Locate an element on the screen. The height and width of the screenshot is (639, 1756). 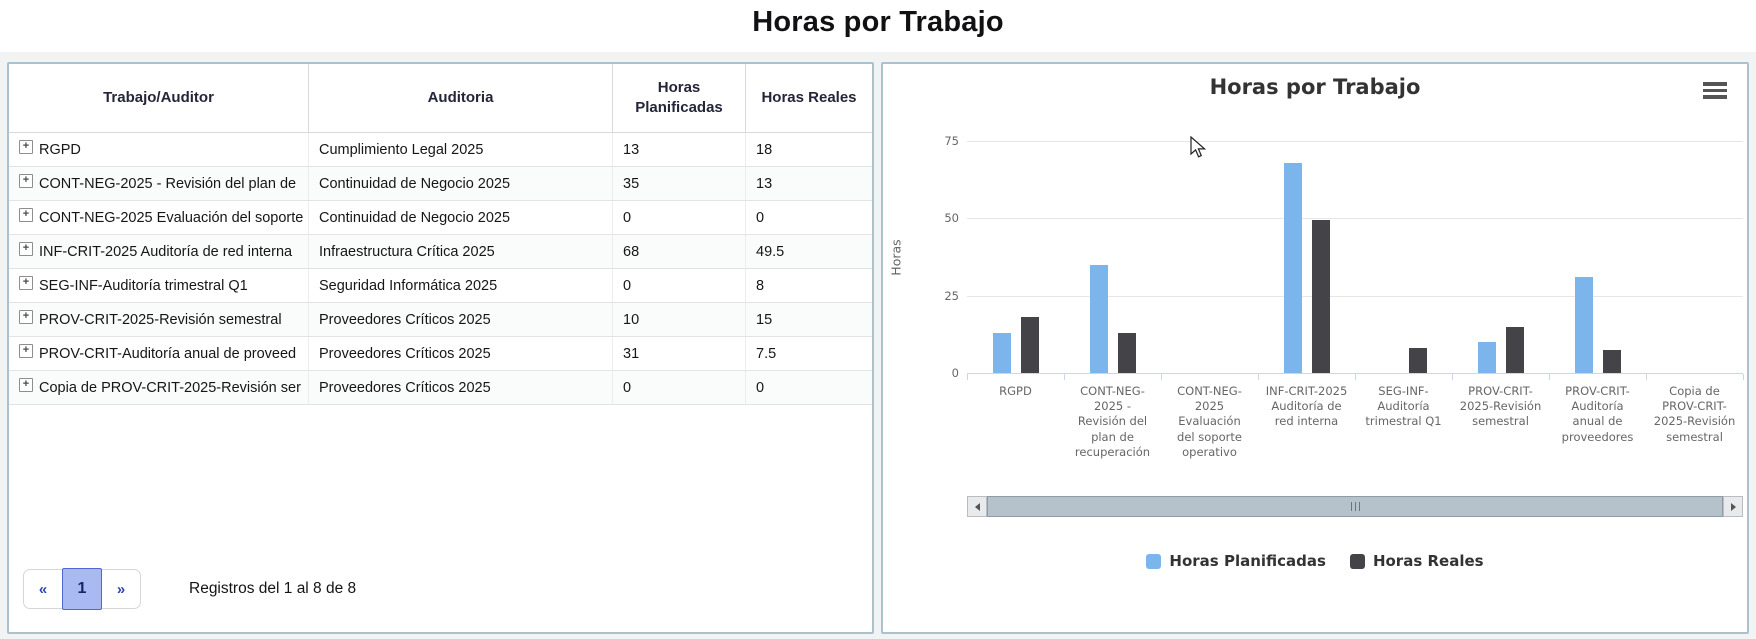
cell-trabajo: + SEG-INF-Auditoría trimestral Q1 is located at coordinates (159, 285).